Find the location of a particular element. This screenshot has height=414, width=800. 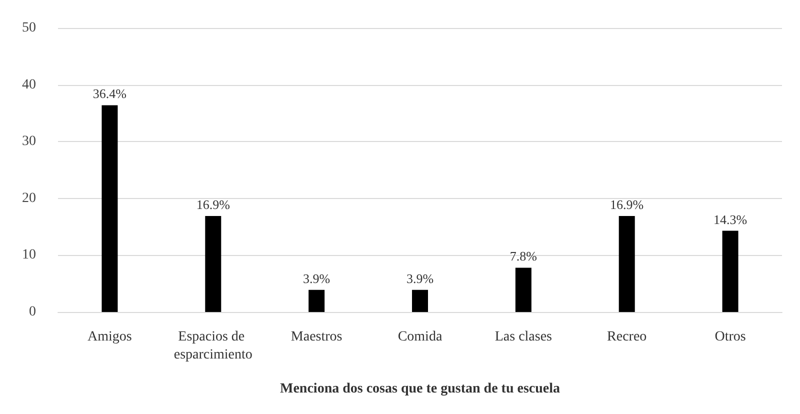

y-tick-label: 20 is located at coordinates (29, 198).